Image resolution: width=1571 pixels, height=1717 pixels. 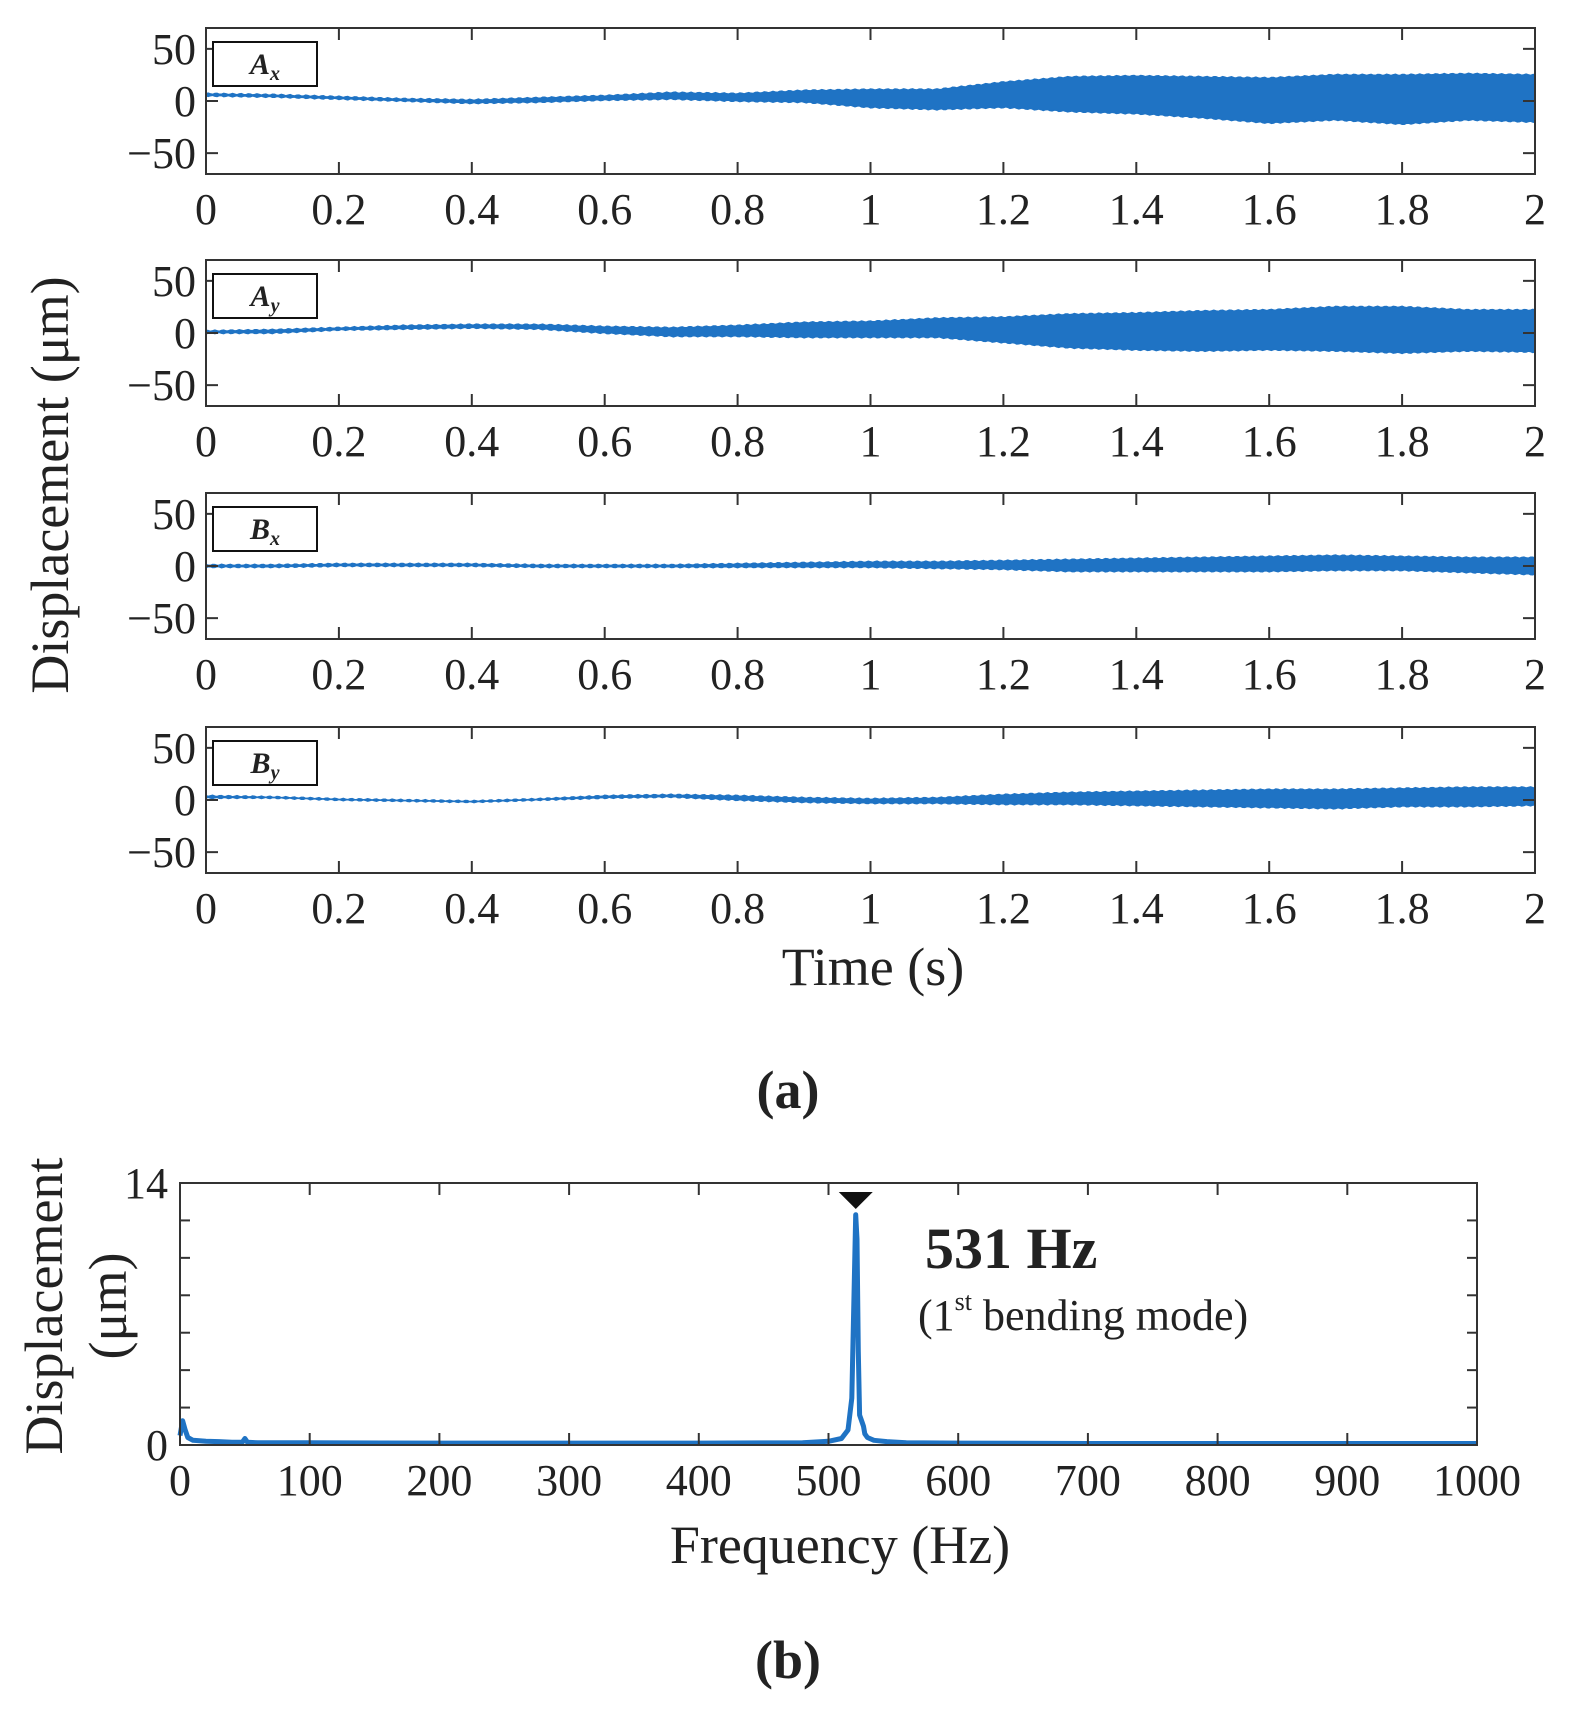 I want to click on legend-label-ax: Ax, so click(x=264, y=66).